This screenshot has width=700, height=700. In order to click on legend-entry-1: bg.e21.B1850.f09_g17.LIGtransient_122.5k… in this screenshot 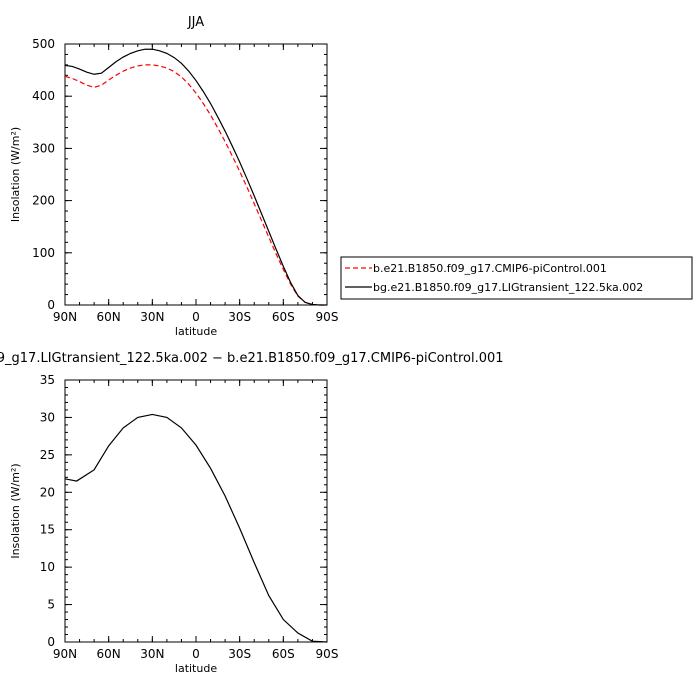, I will do `click(508, 287)`.